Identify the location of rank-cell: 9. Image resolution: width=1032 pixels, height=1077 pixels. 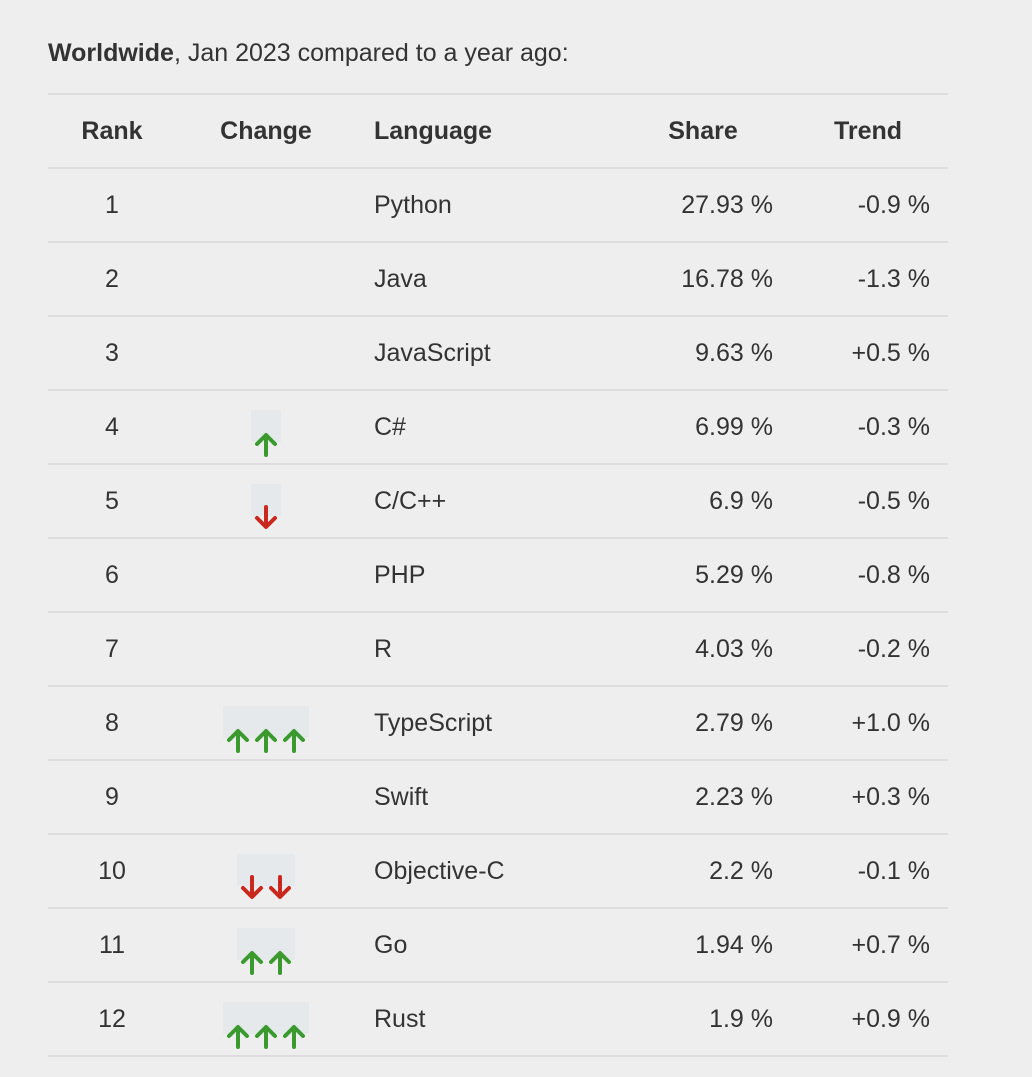
(112, 797).